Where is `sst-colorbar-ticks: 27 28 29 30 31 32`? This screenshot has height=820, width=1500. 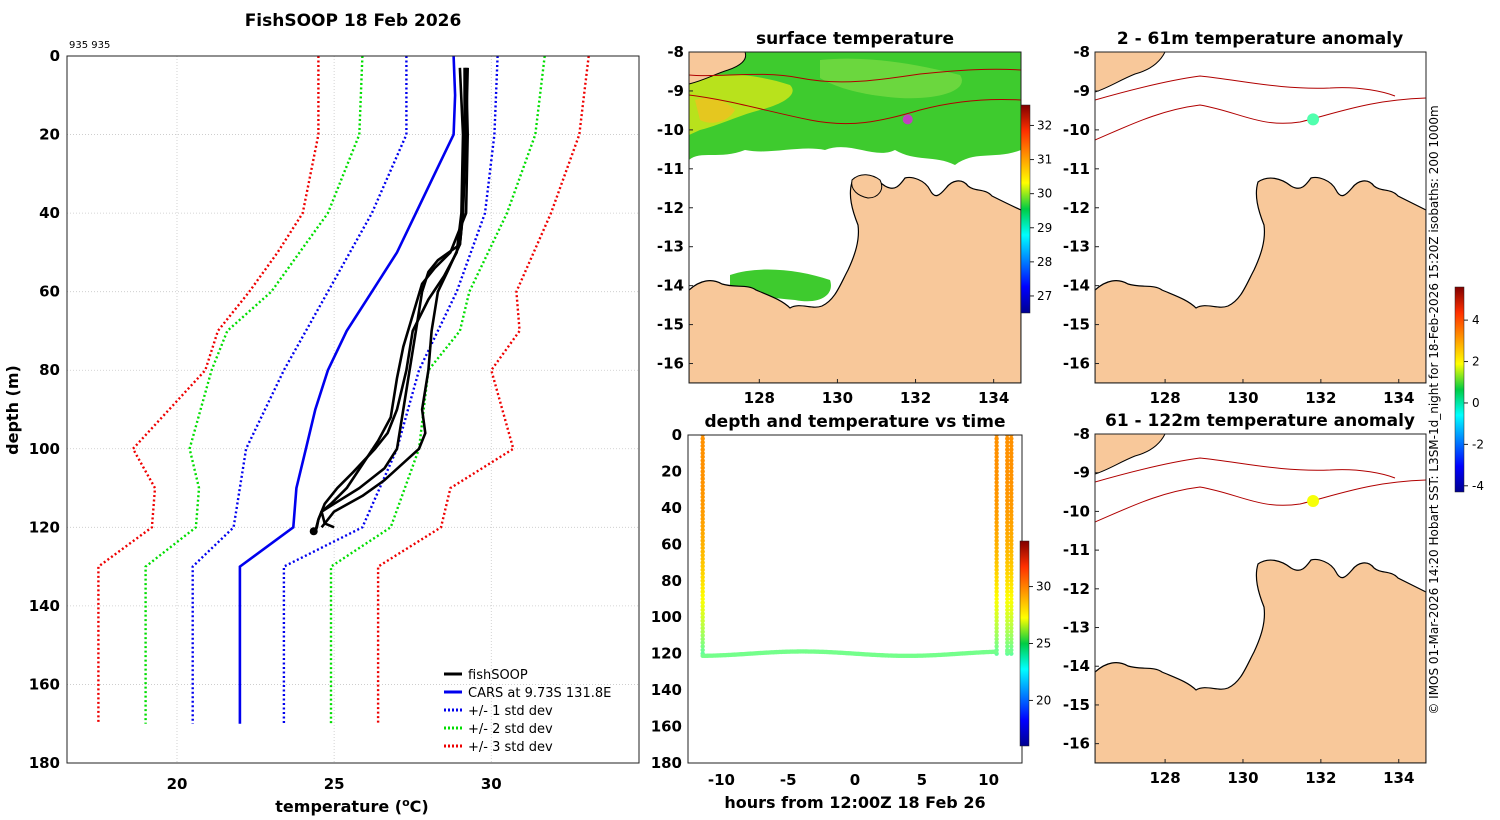 sst-colorbar-ticks: 27 28 29 30 31 32 is located at coordinates (1041, 210).